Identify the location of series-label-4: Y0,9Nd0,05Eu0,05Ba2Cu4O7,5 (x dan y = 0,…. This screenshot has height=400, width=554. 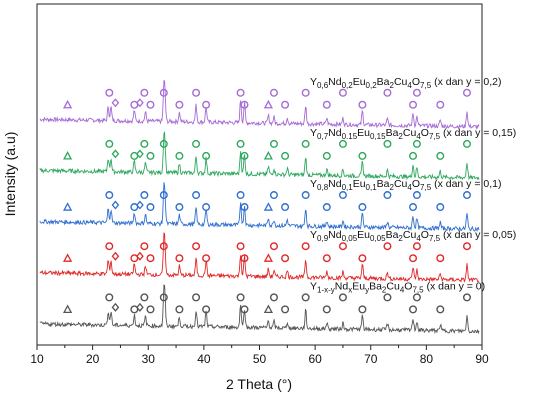
(413, 236).